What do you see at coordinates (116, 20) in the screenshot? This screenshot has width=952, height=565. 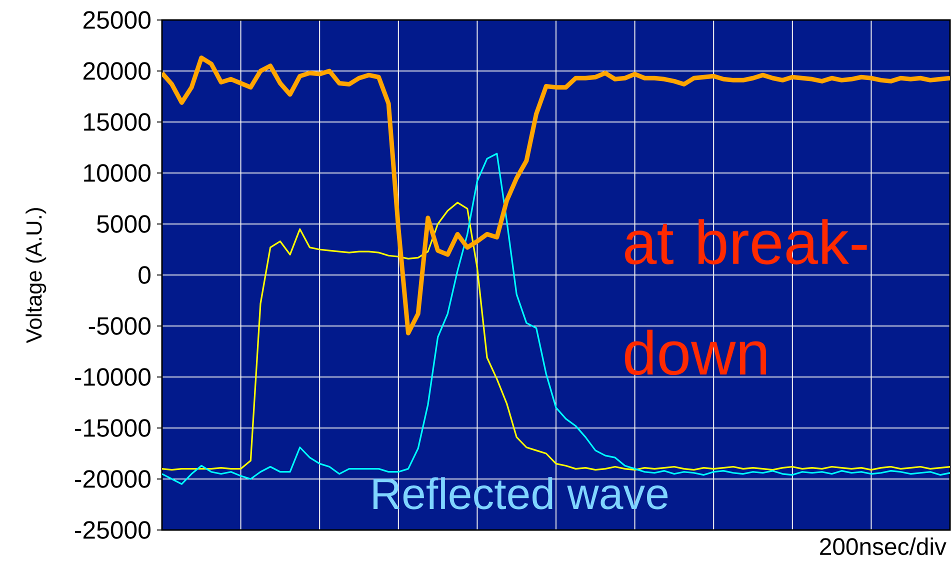 I see `y-tick-label: 25000` at bounding box center [116, 20].